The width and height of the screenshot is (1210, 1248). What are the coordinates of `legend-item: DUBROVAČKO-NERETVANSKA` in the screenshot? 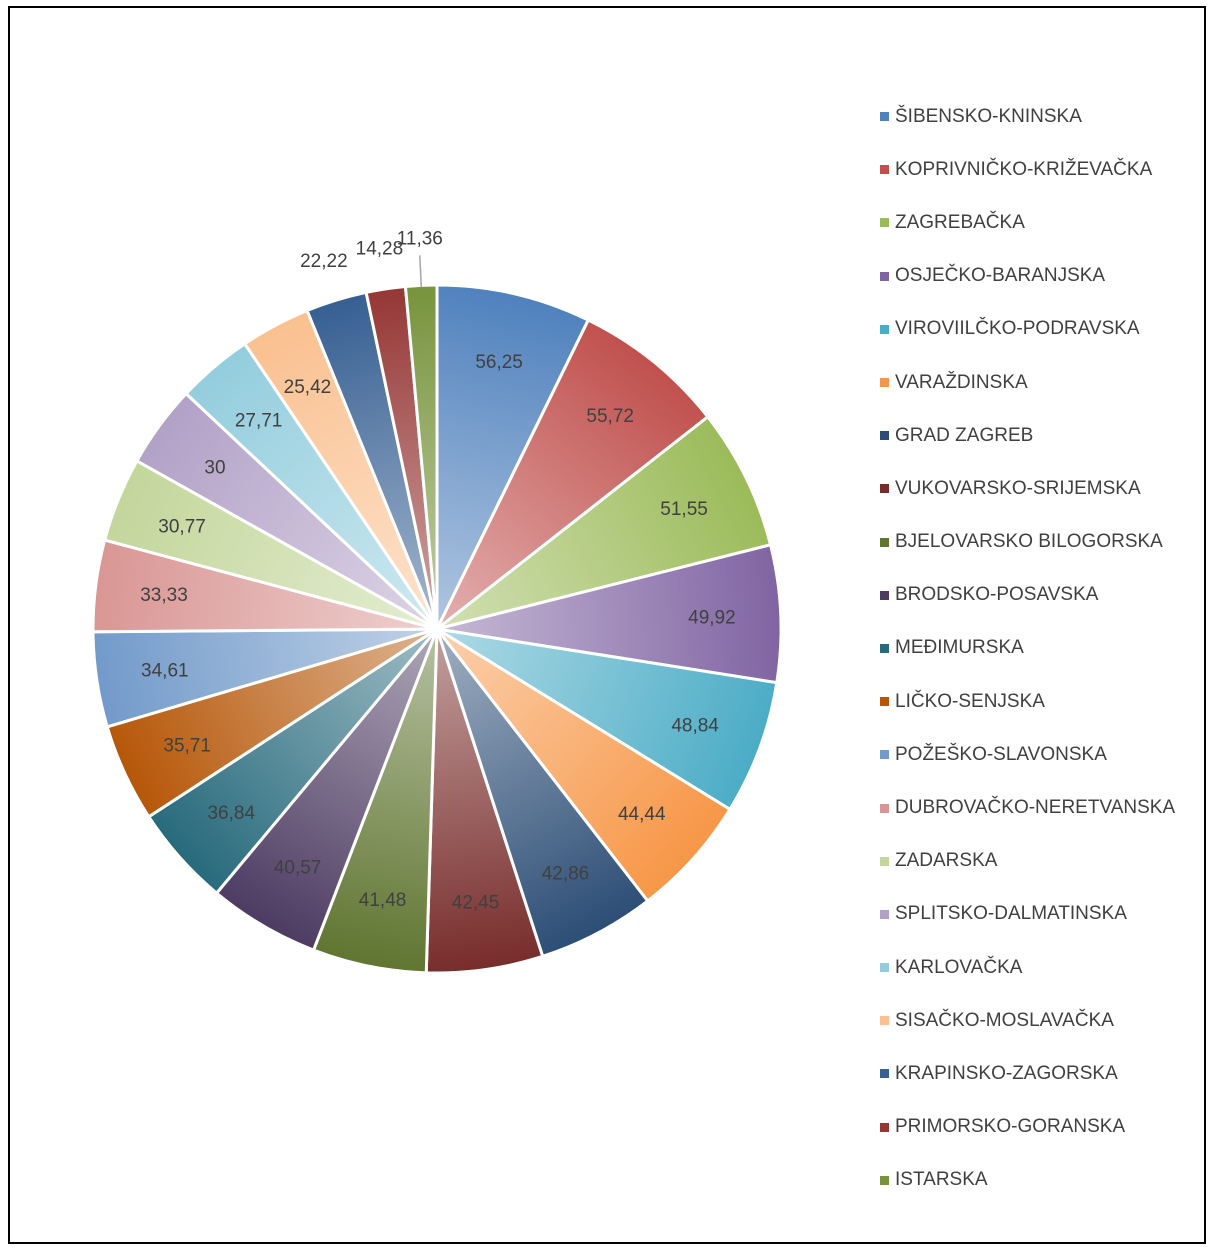 It's located at (1027, 807).